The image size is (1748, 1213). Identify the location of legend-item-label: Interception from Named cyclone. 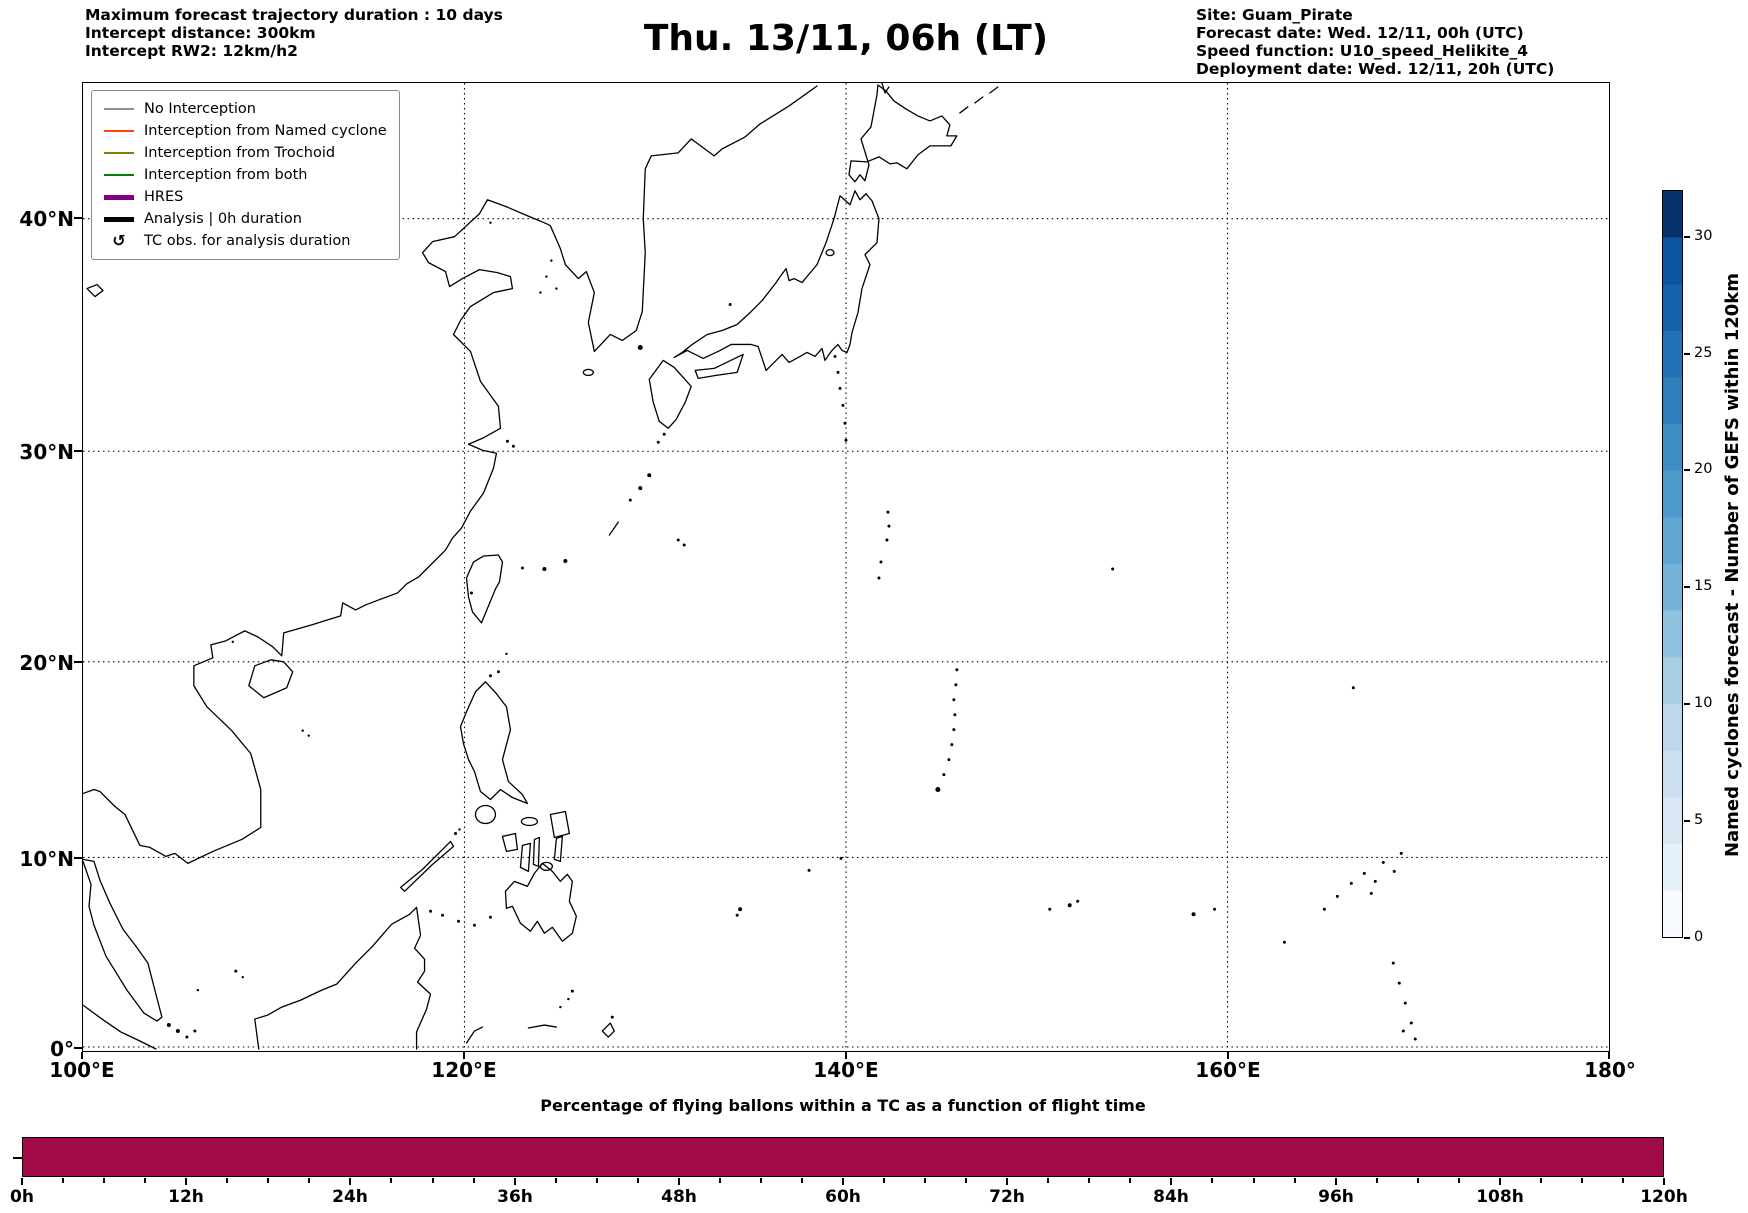
(265, 131).